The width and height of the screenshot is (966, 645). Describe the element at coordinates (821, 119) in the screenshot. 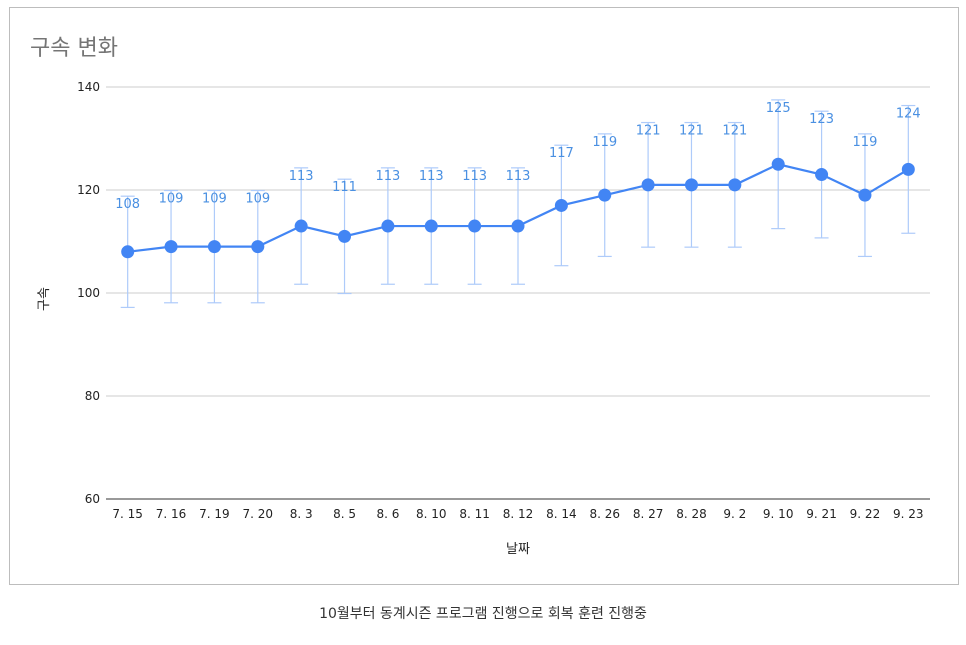

I see `data-label: 123` at that location.